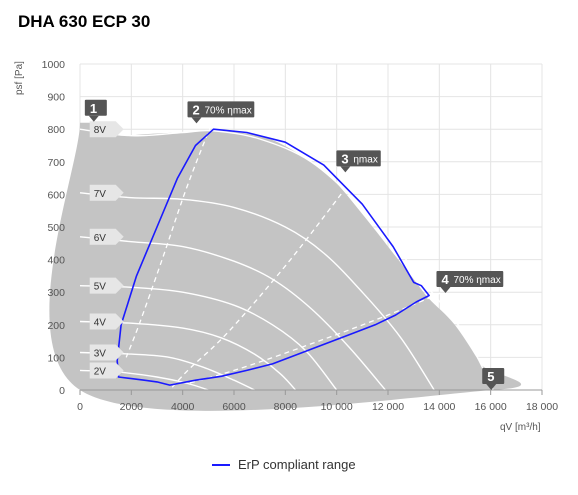 The height and width of the screenshot is (495, 578). What do you see at coordinates (221, 464) in the screenshot?
I see `legend-swatch` at bounding box center [221, 464].